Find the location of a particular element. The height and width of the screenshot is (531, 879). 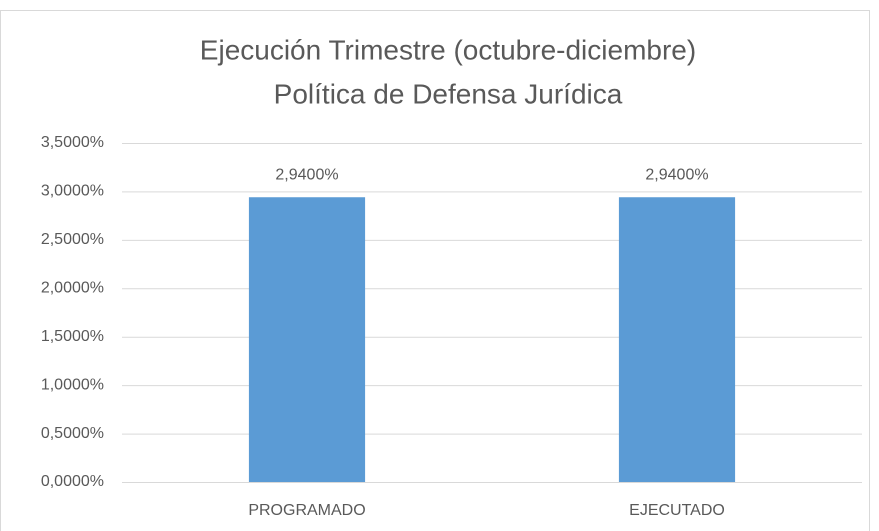

y-tick-label: 3,0000% is located at coordinates (72, 191).